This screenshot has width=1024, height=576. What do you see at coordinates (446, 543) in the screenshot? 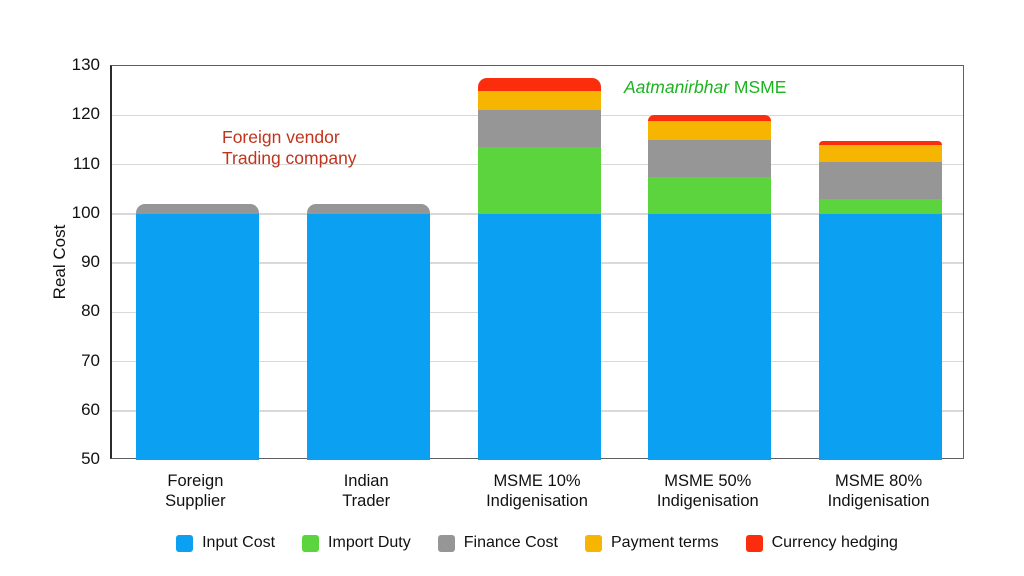
I see `finance-cost-swatch` at bounding box center [446, 543].